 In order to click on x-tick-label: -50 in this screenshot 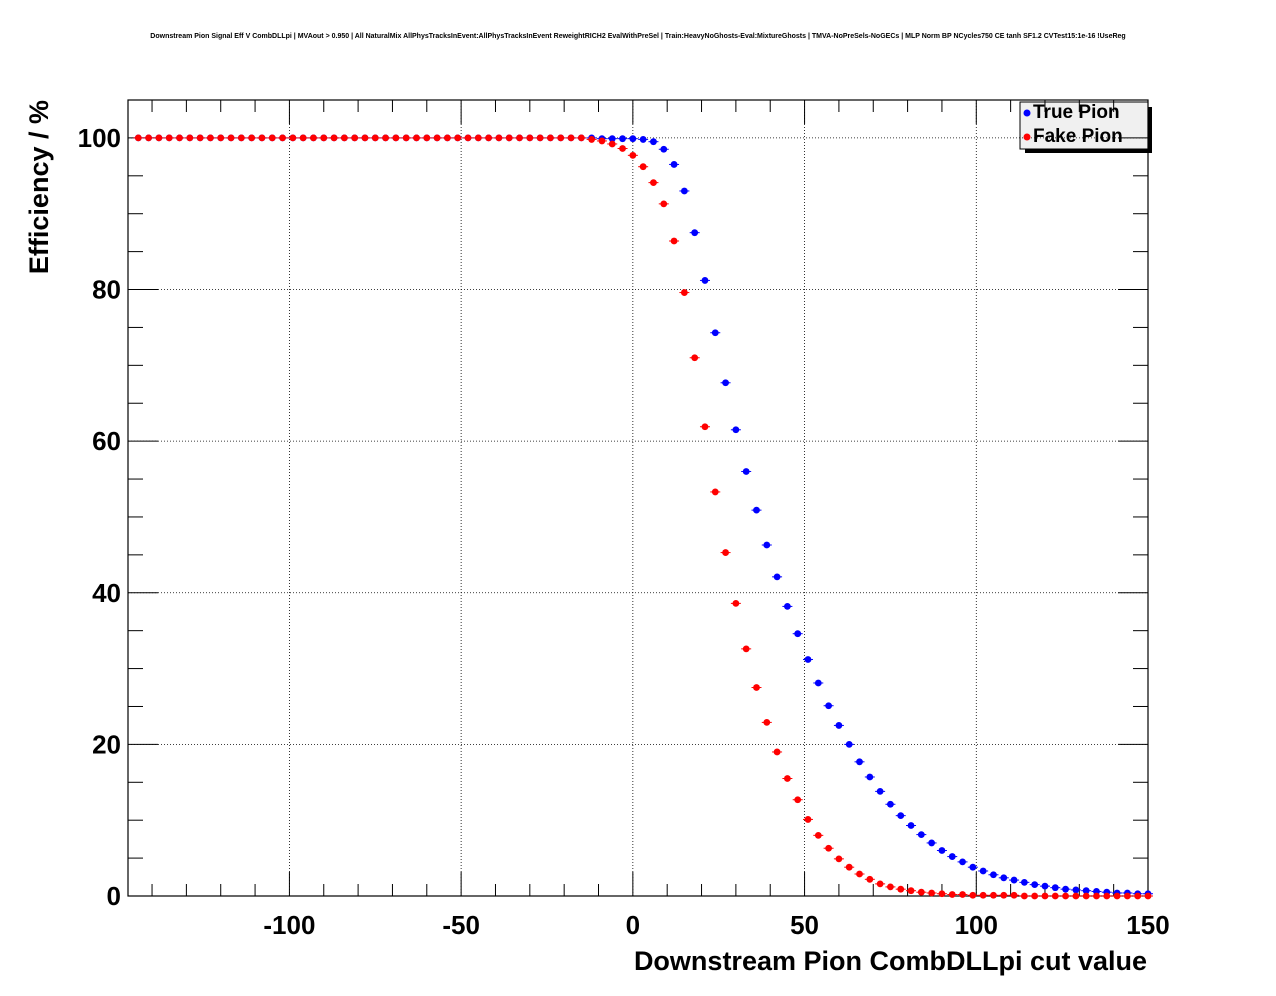, I will do `click(461, 925)`.